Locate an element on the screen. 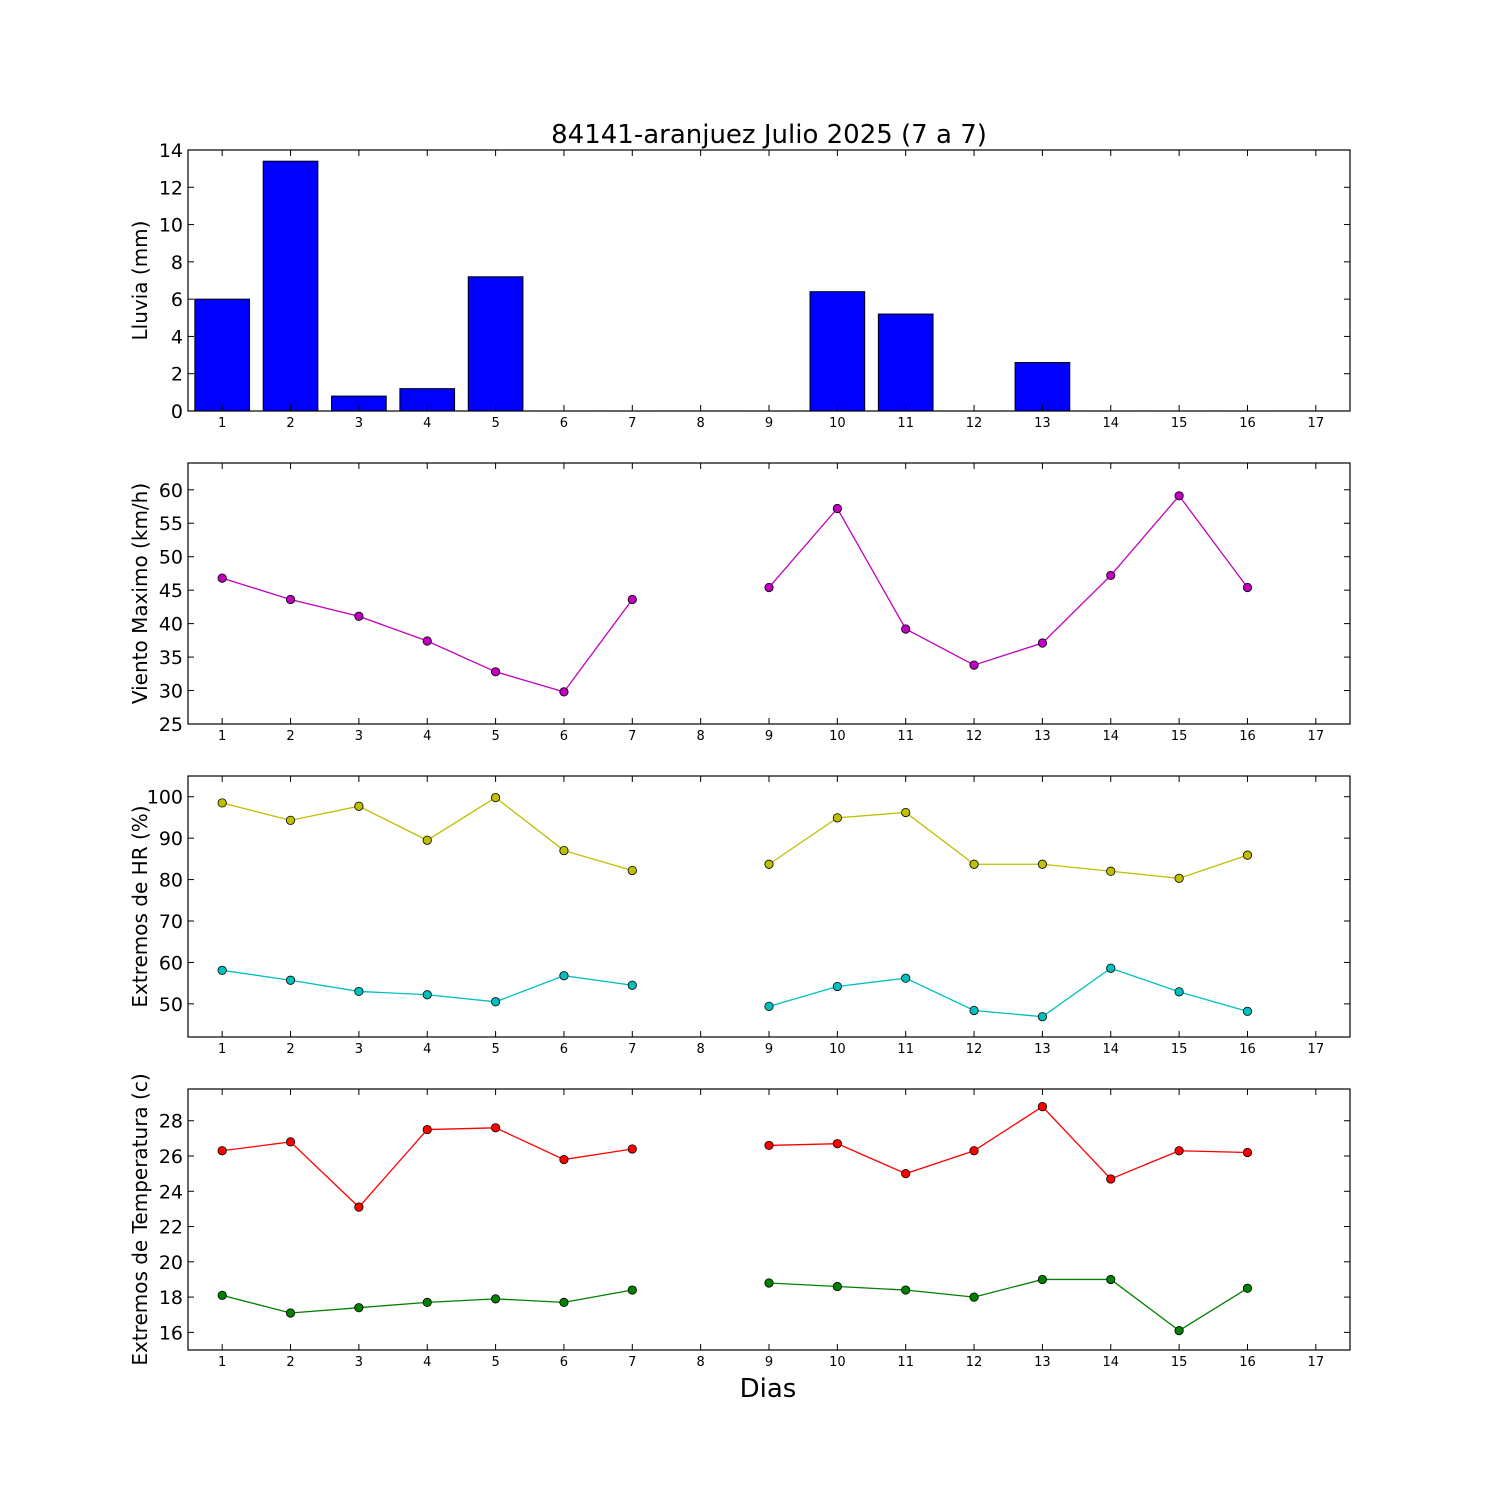 Image resolution: width=1500 pixels, height=1500 pixels. y-tick-label: 24 is located at coordinates (171, 1192).